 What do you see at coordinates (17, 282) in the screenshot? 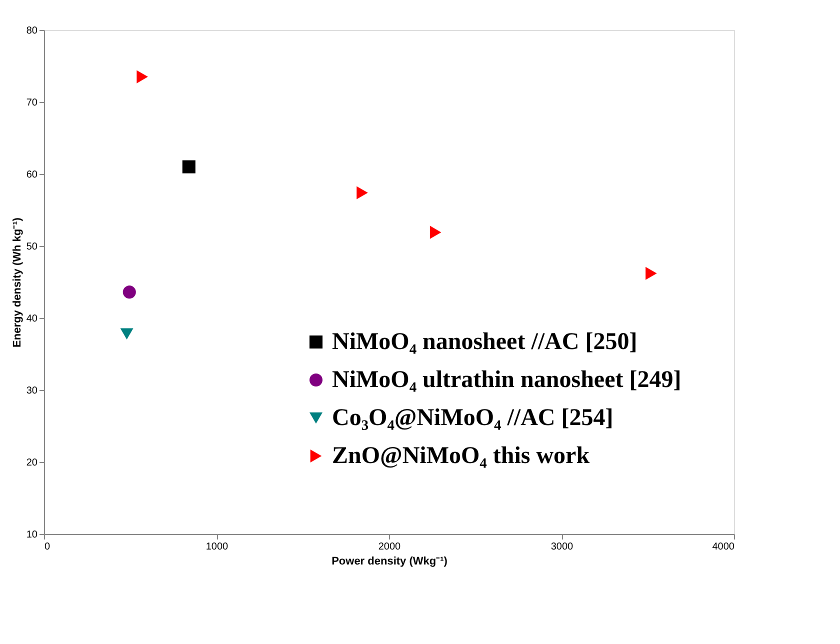
I see `y-axis-title: Energy density (Wh kg⁻¹)` at bounding box center [17, 282].